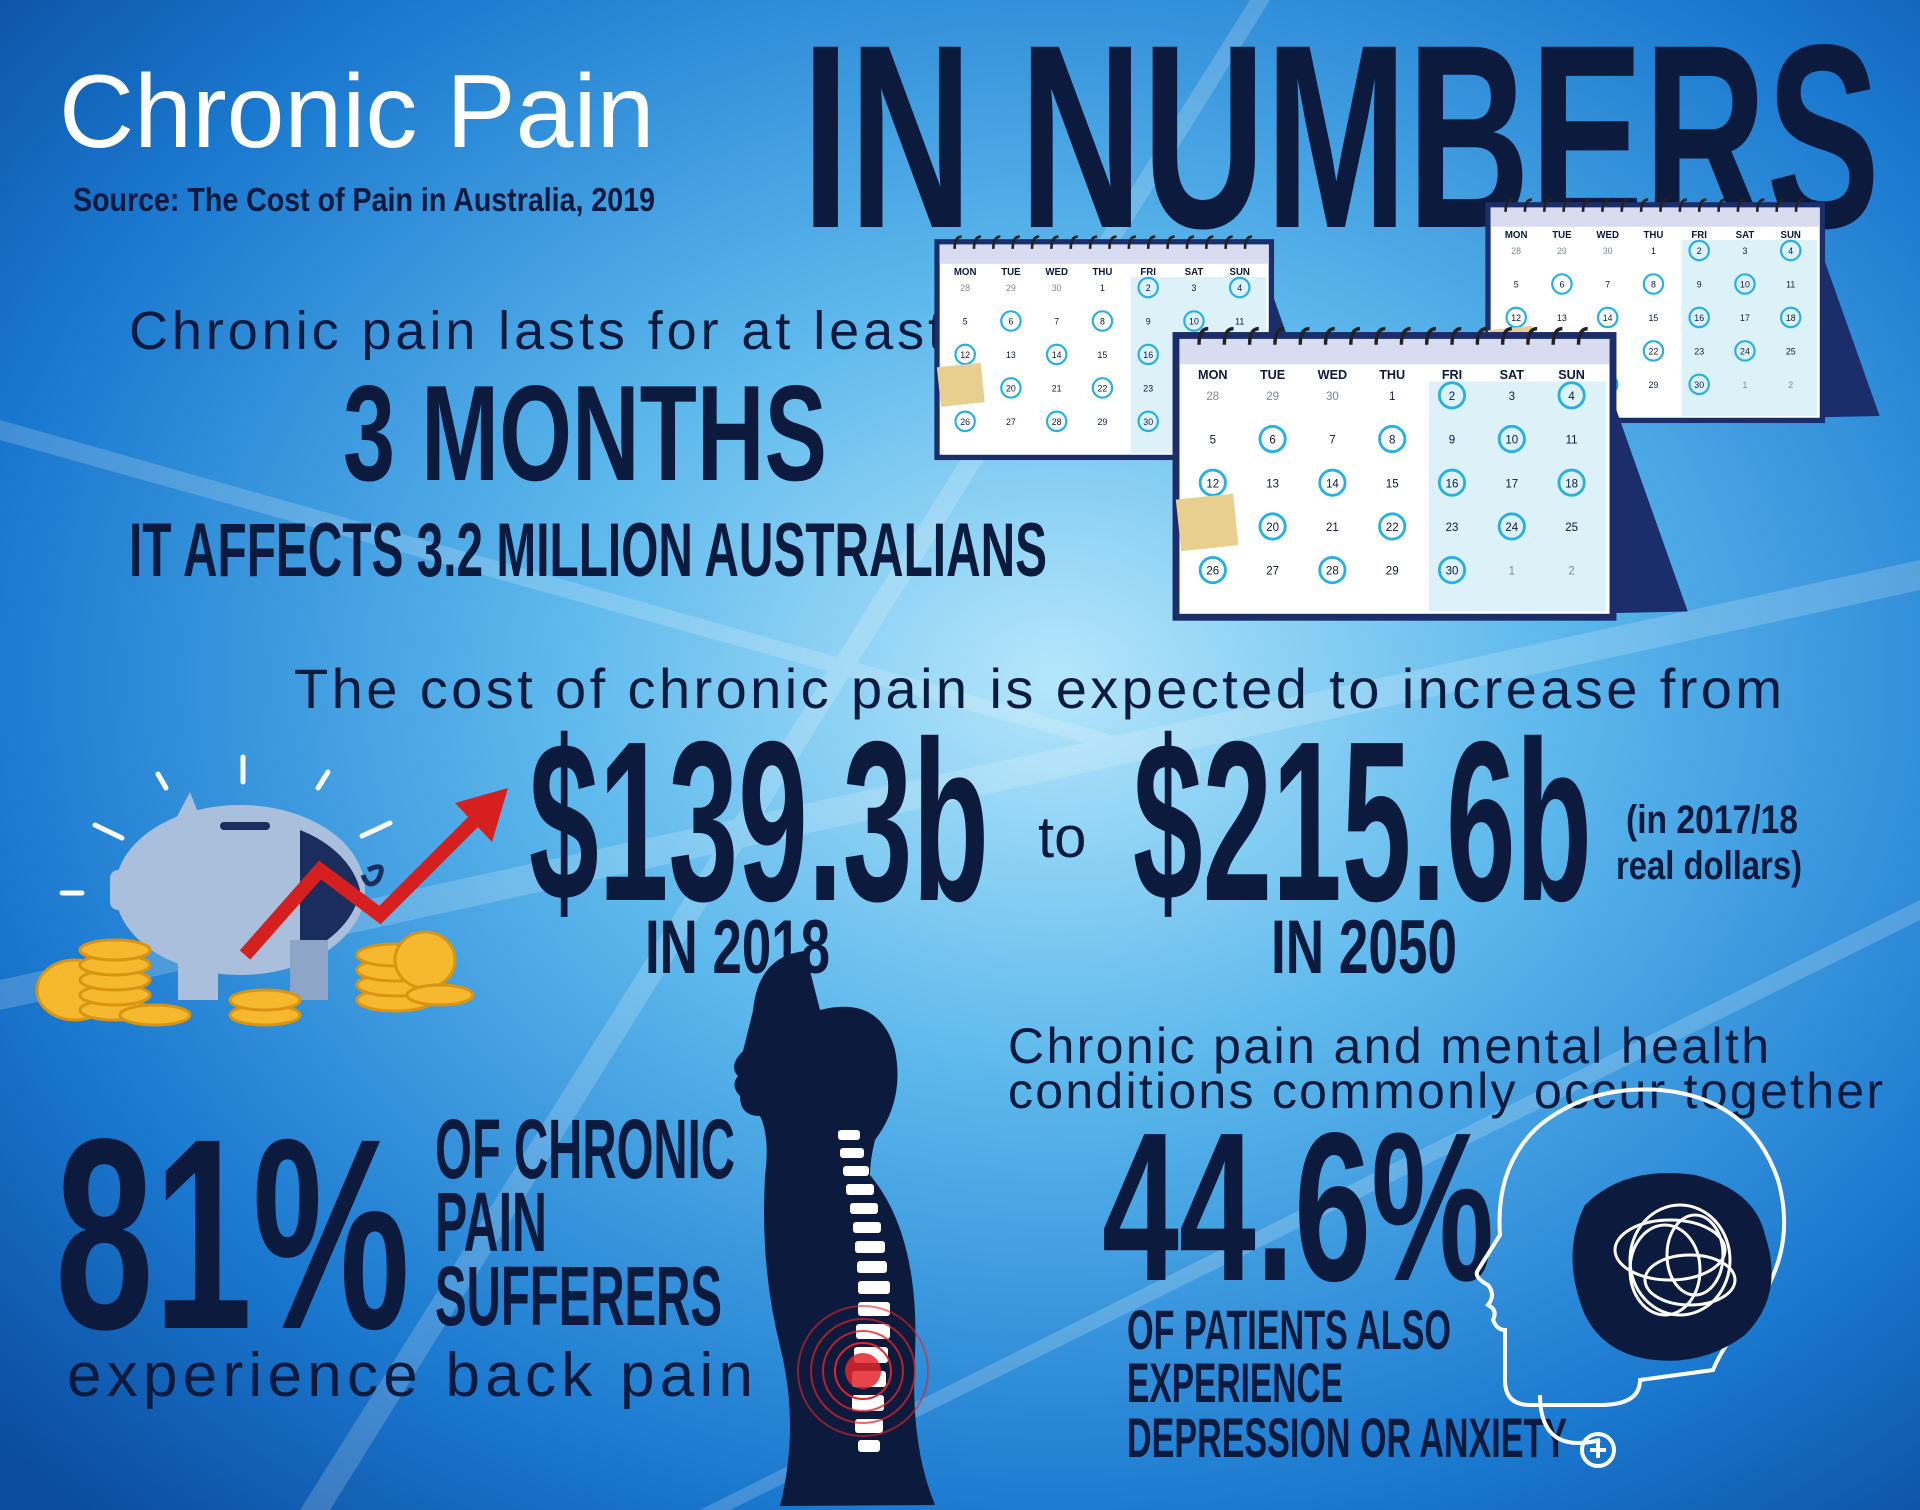 This screenshot has height=1510, width=1920. I want to click on cost-to-year: IN 2050, so click(1364, 947).